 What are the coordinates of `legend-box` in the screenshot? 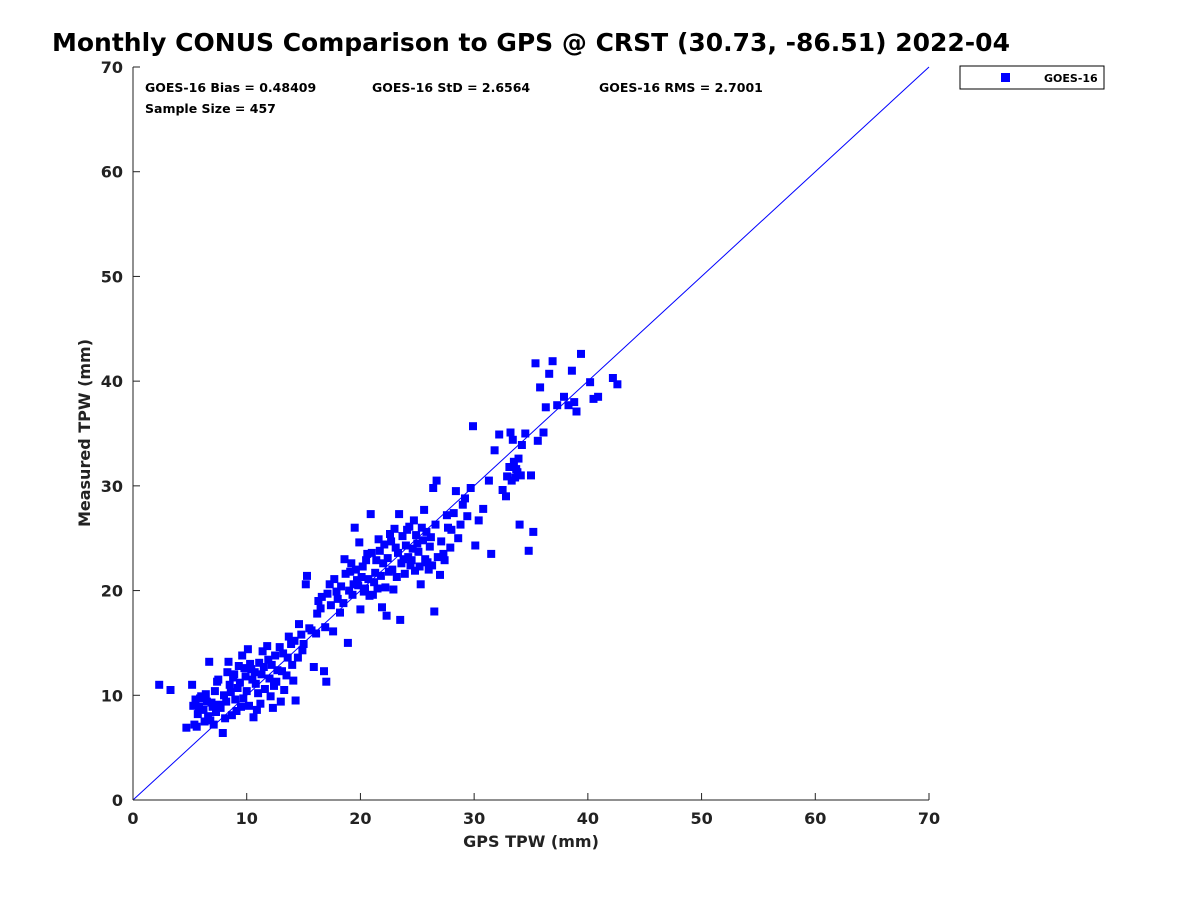 It's located at (1032, 77).